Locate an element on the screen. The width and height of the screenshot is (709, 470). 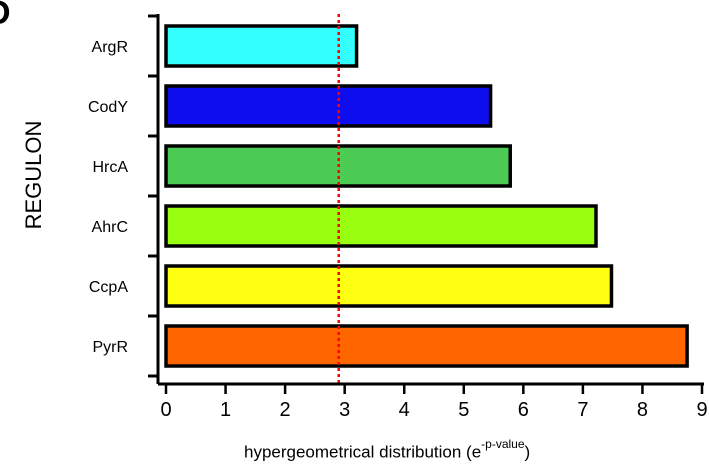
category-label-pyrr: PyrR is located at coordinates (110, 347).